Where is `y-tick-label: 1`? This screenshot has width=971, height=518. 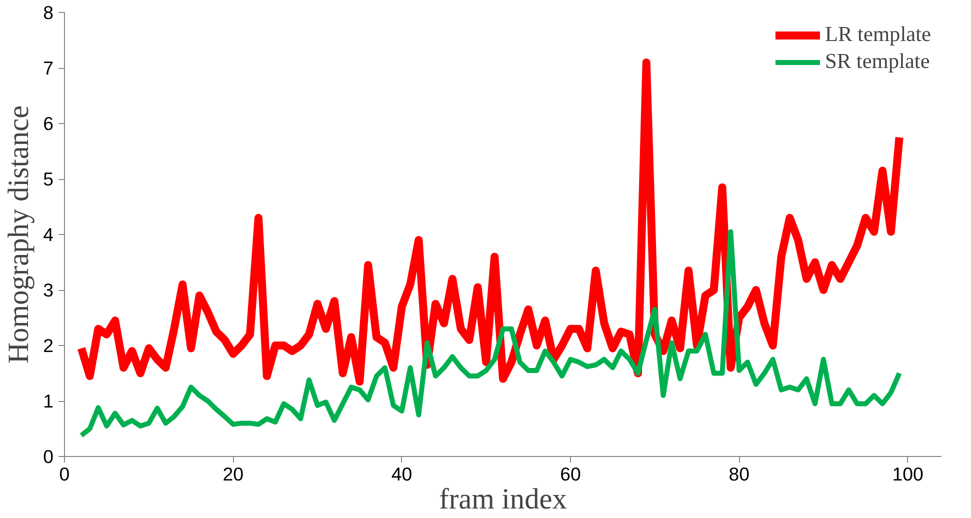 y-tick-label: 1 is located at coordinates (48, 401).